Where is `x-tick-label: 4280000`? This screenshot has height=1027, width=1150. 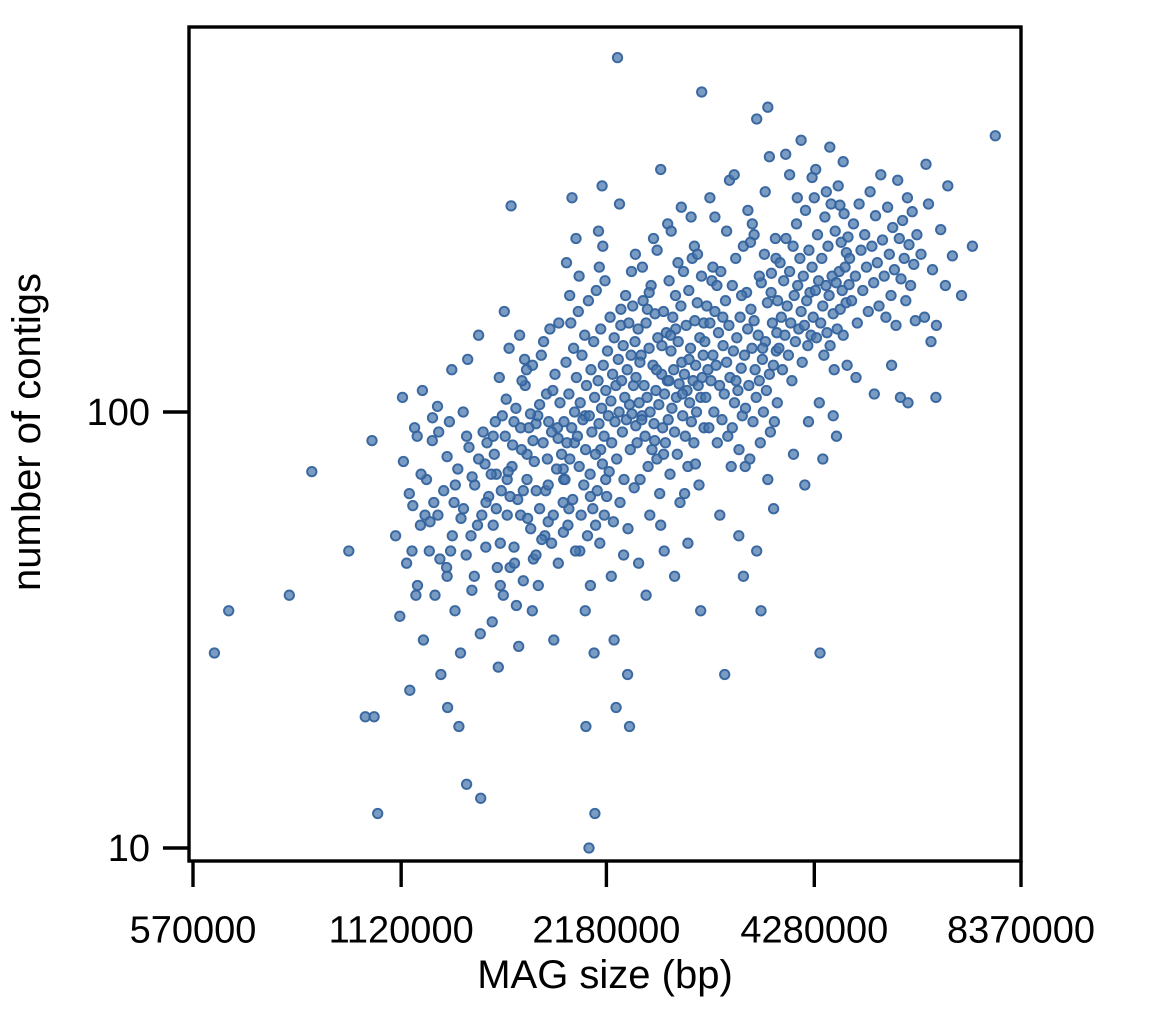 x-tick-label: 4280000 is located at coordinates (814, 930).